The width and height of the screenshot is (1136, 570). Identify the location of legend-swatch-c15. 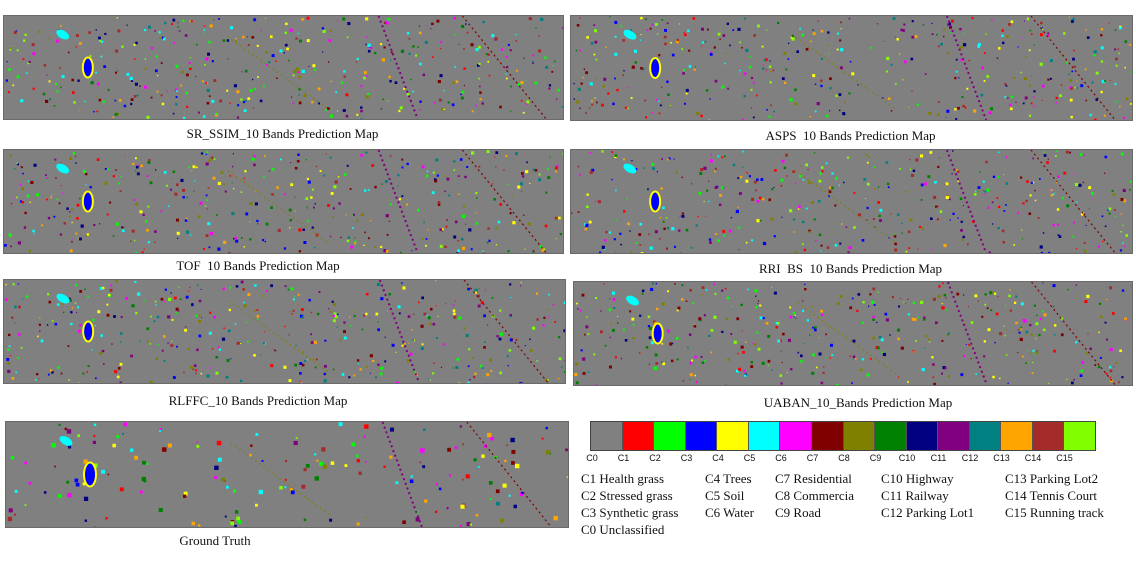
(1079, 436).